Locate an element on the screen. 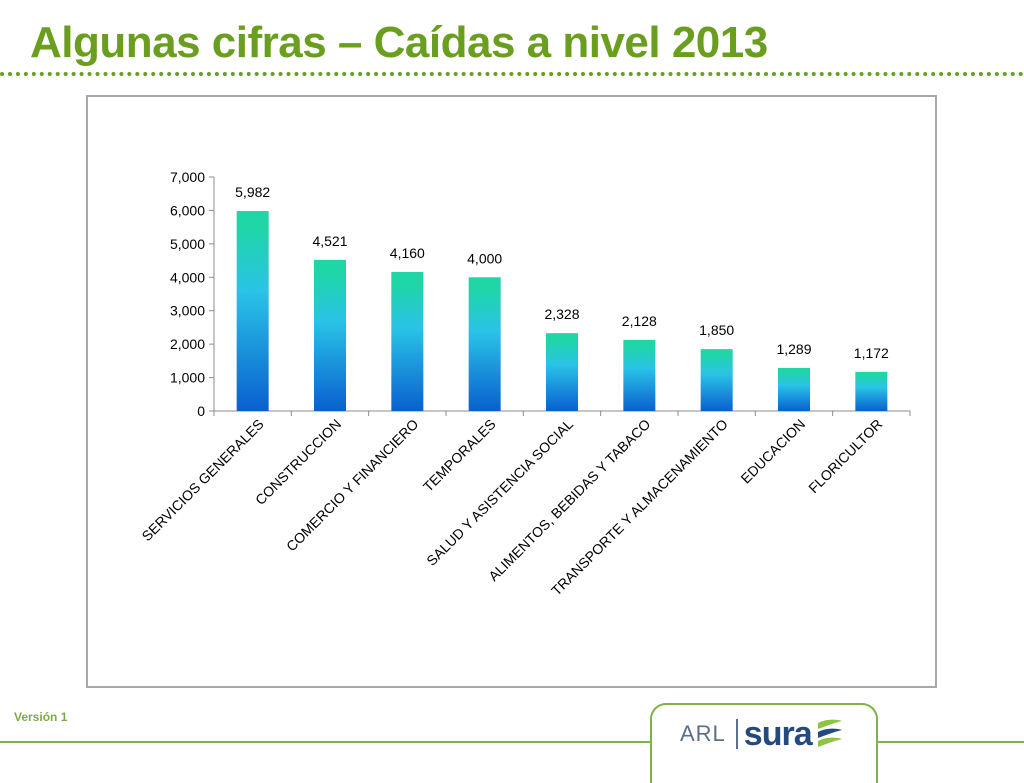 This screenshot has width=1024, height=783. data-label: 4,160 is located at coordinates (407, 253).